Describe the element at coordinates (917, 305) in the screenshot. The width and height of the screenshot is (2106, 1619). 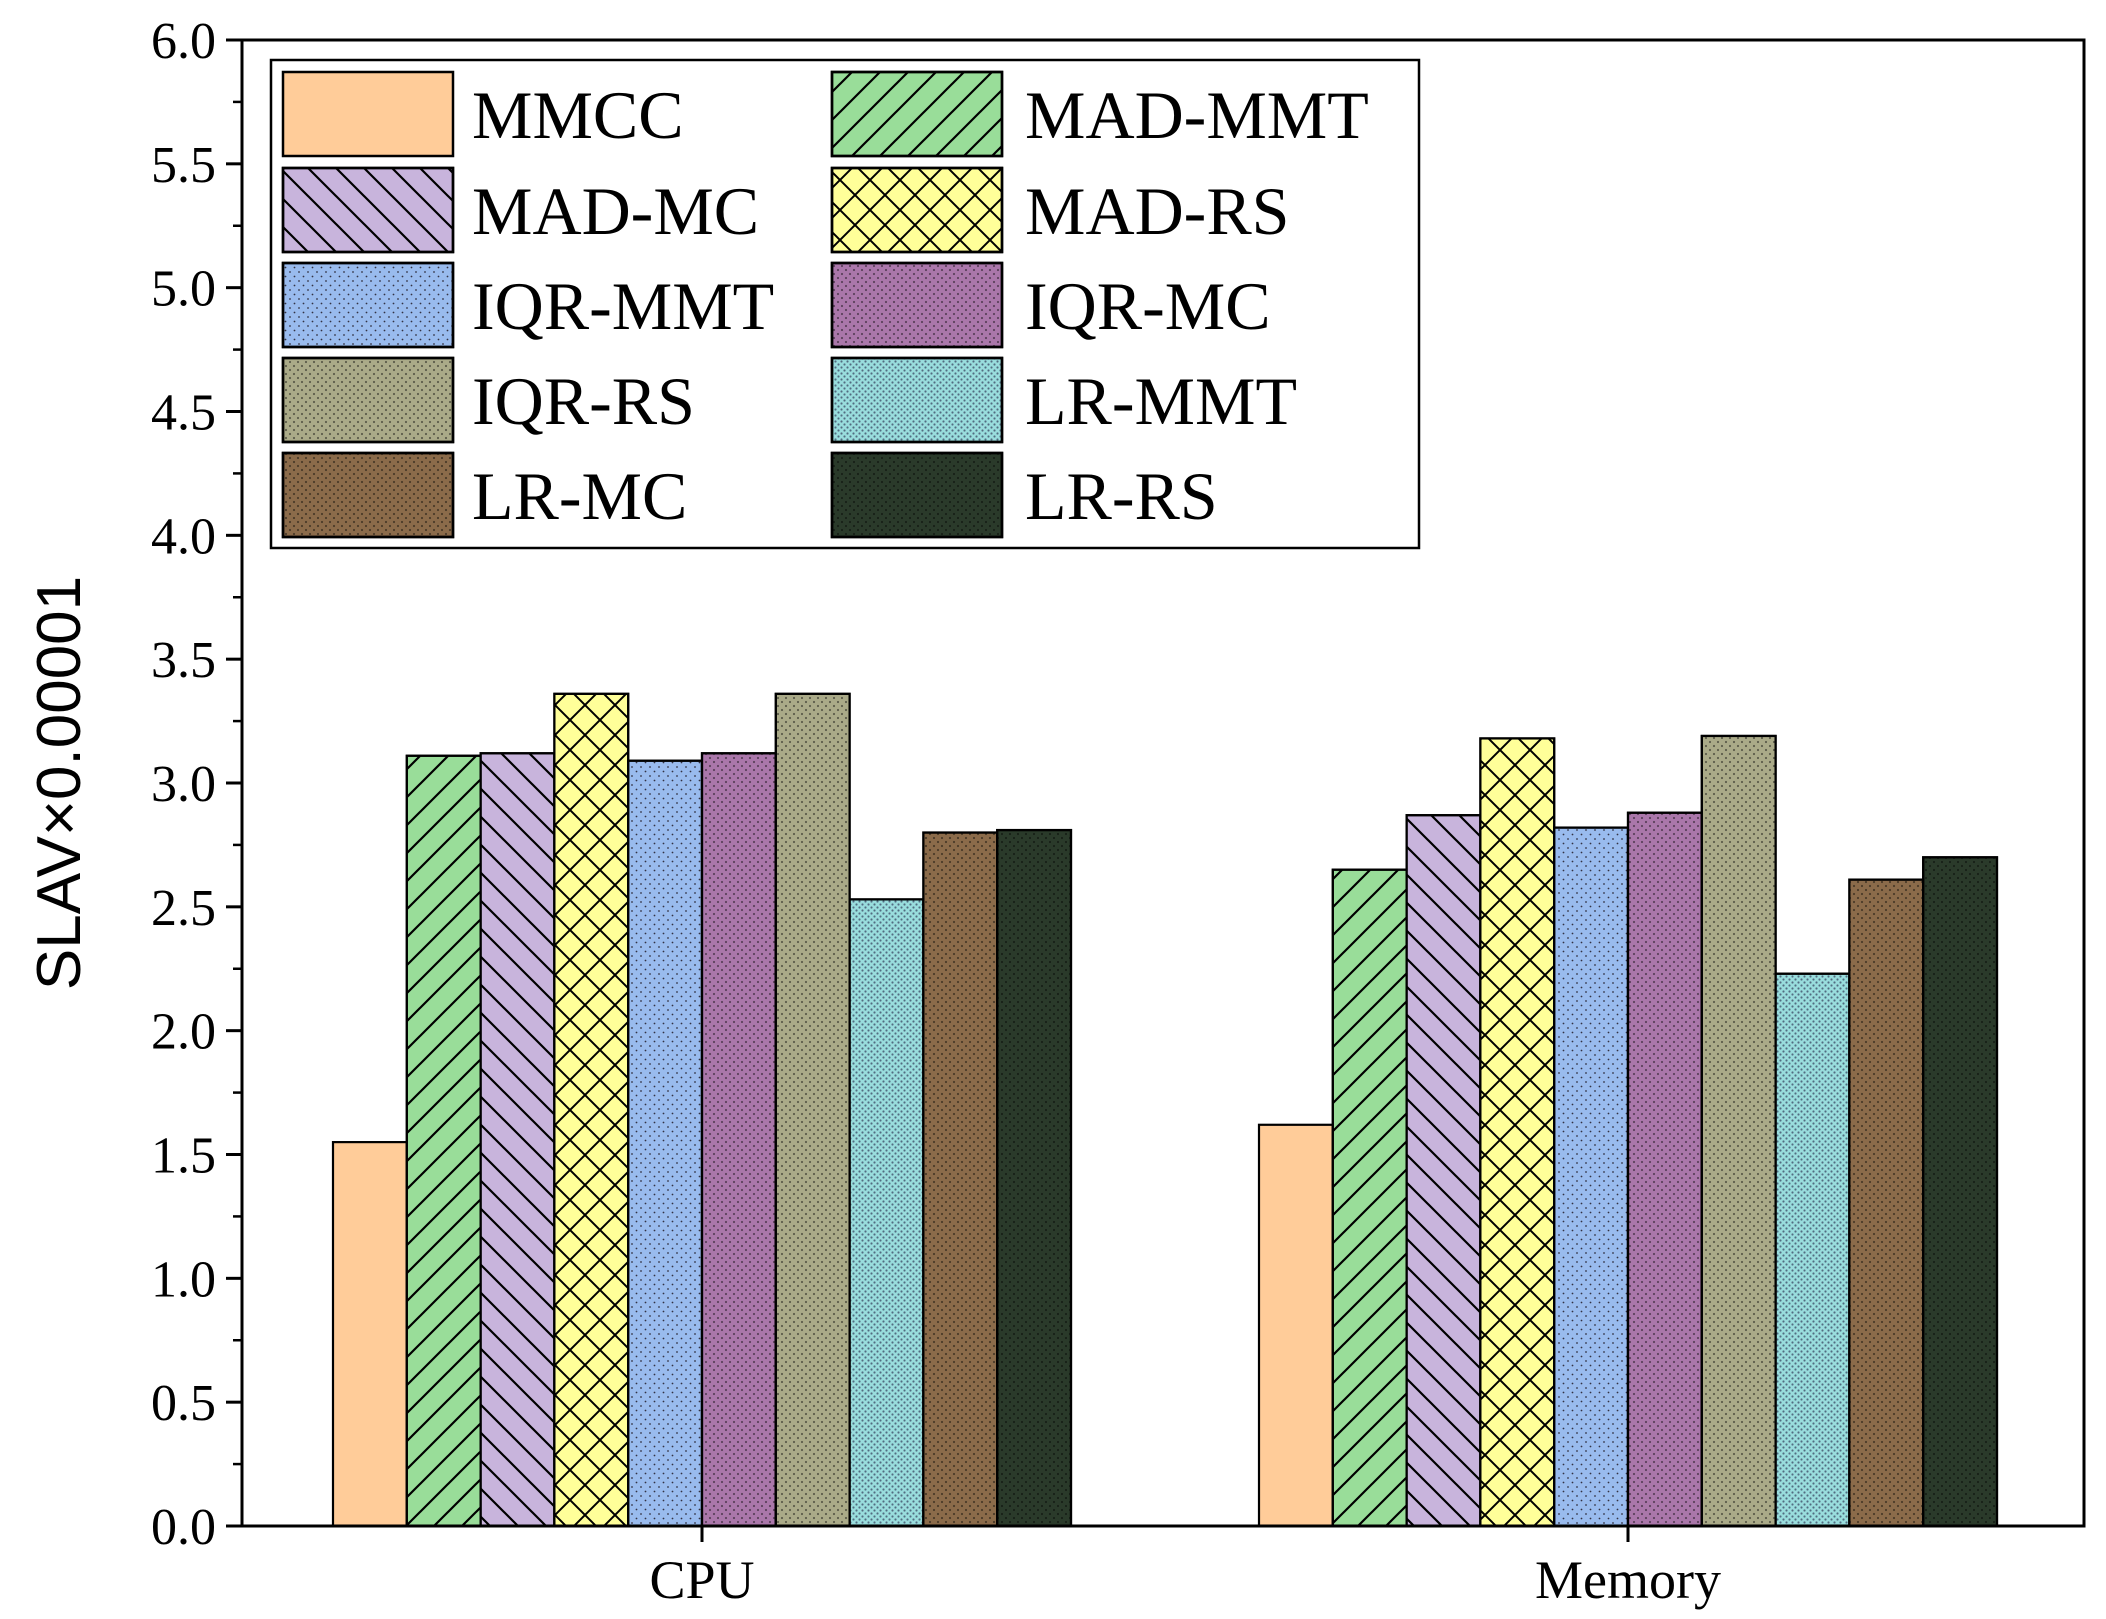
I see `legend-swatch-pattern-iqr-mc` at that location.